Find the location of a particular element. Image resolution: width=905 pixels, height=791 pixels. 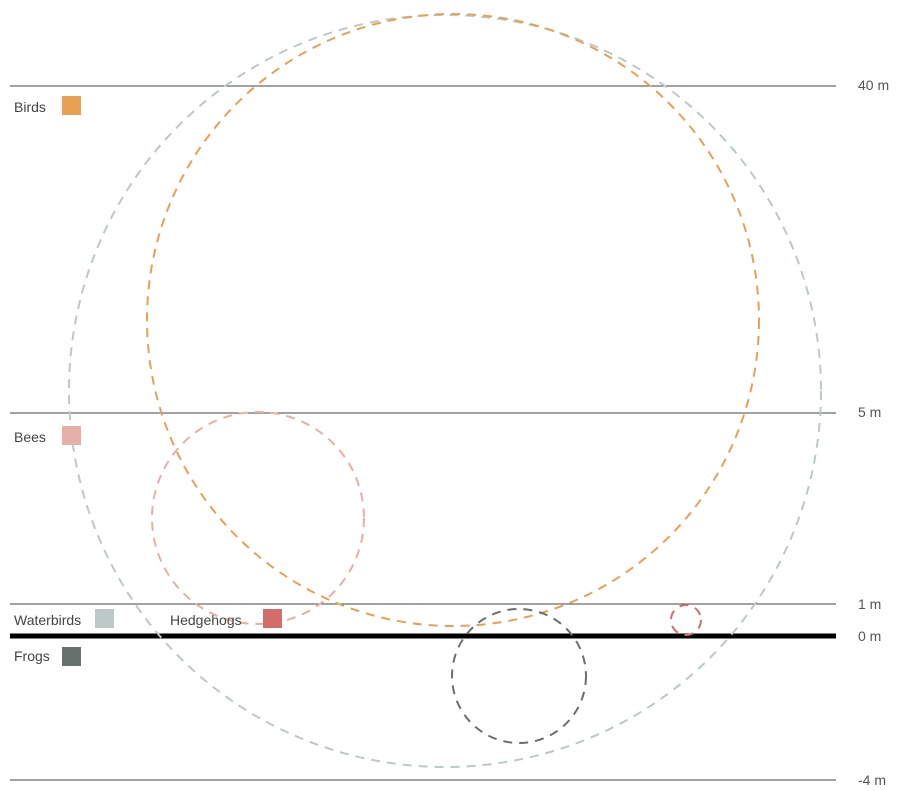

legend-waterbirds: Waterbirds is located at coordinates (64, 618).